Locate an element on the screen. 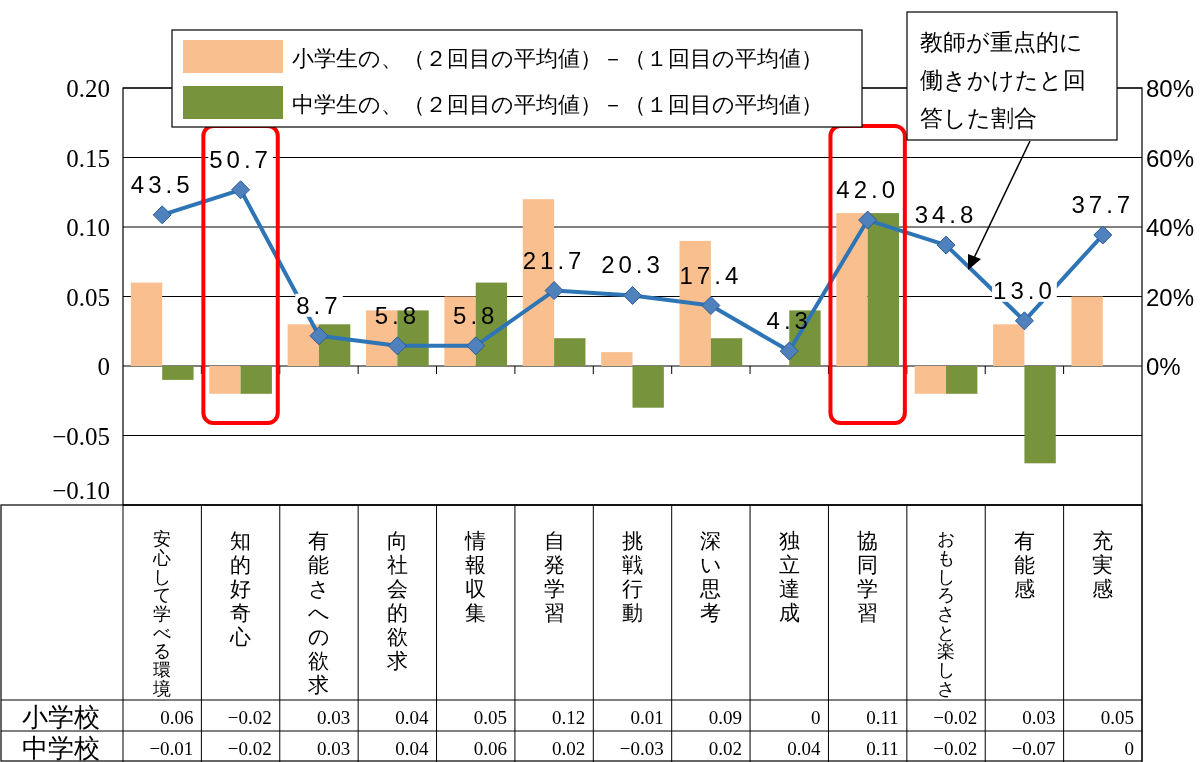 The height and width of the screenshot is (762, 1203). data-label: 0.12 is located at coordinates (569, 717).